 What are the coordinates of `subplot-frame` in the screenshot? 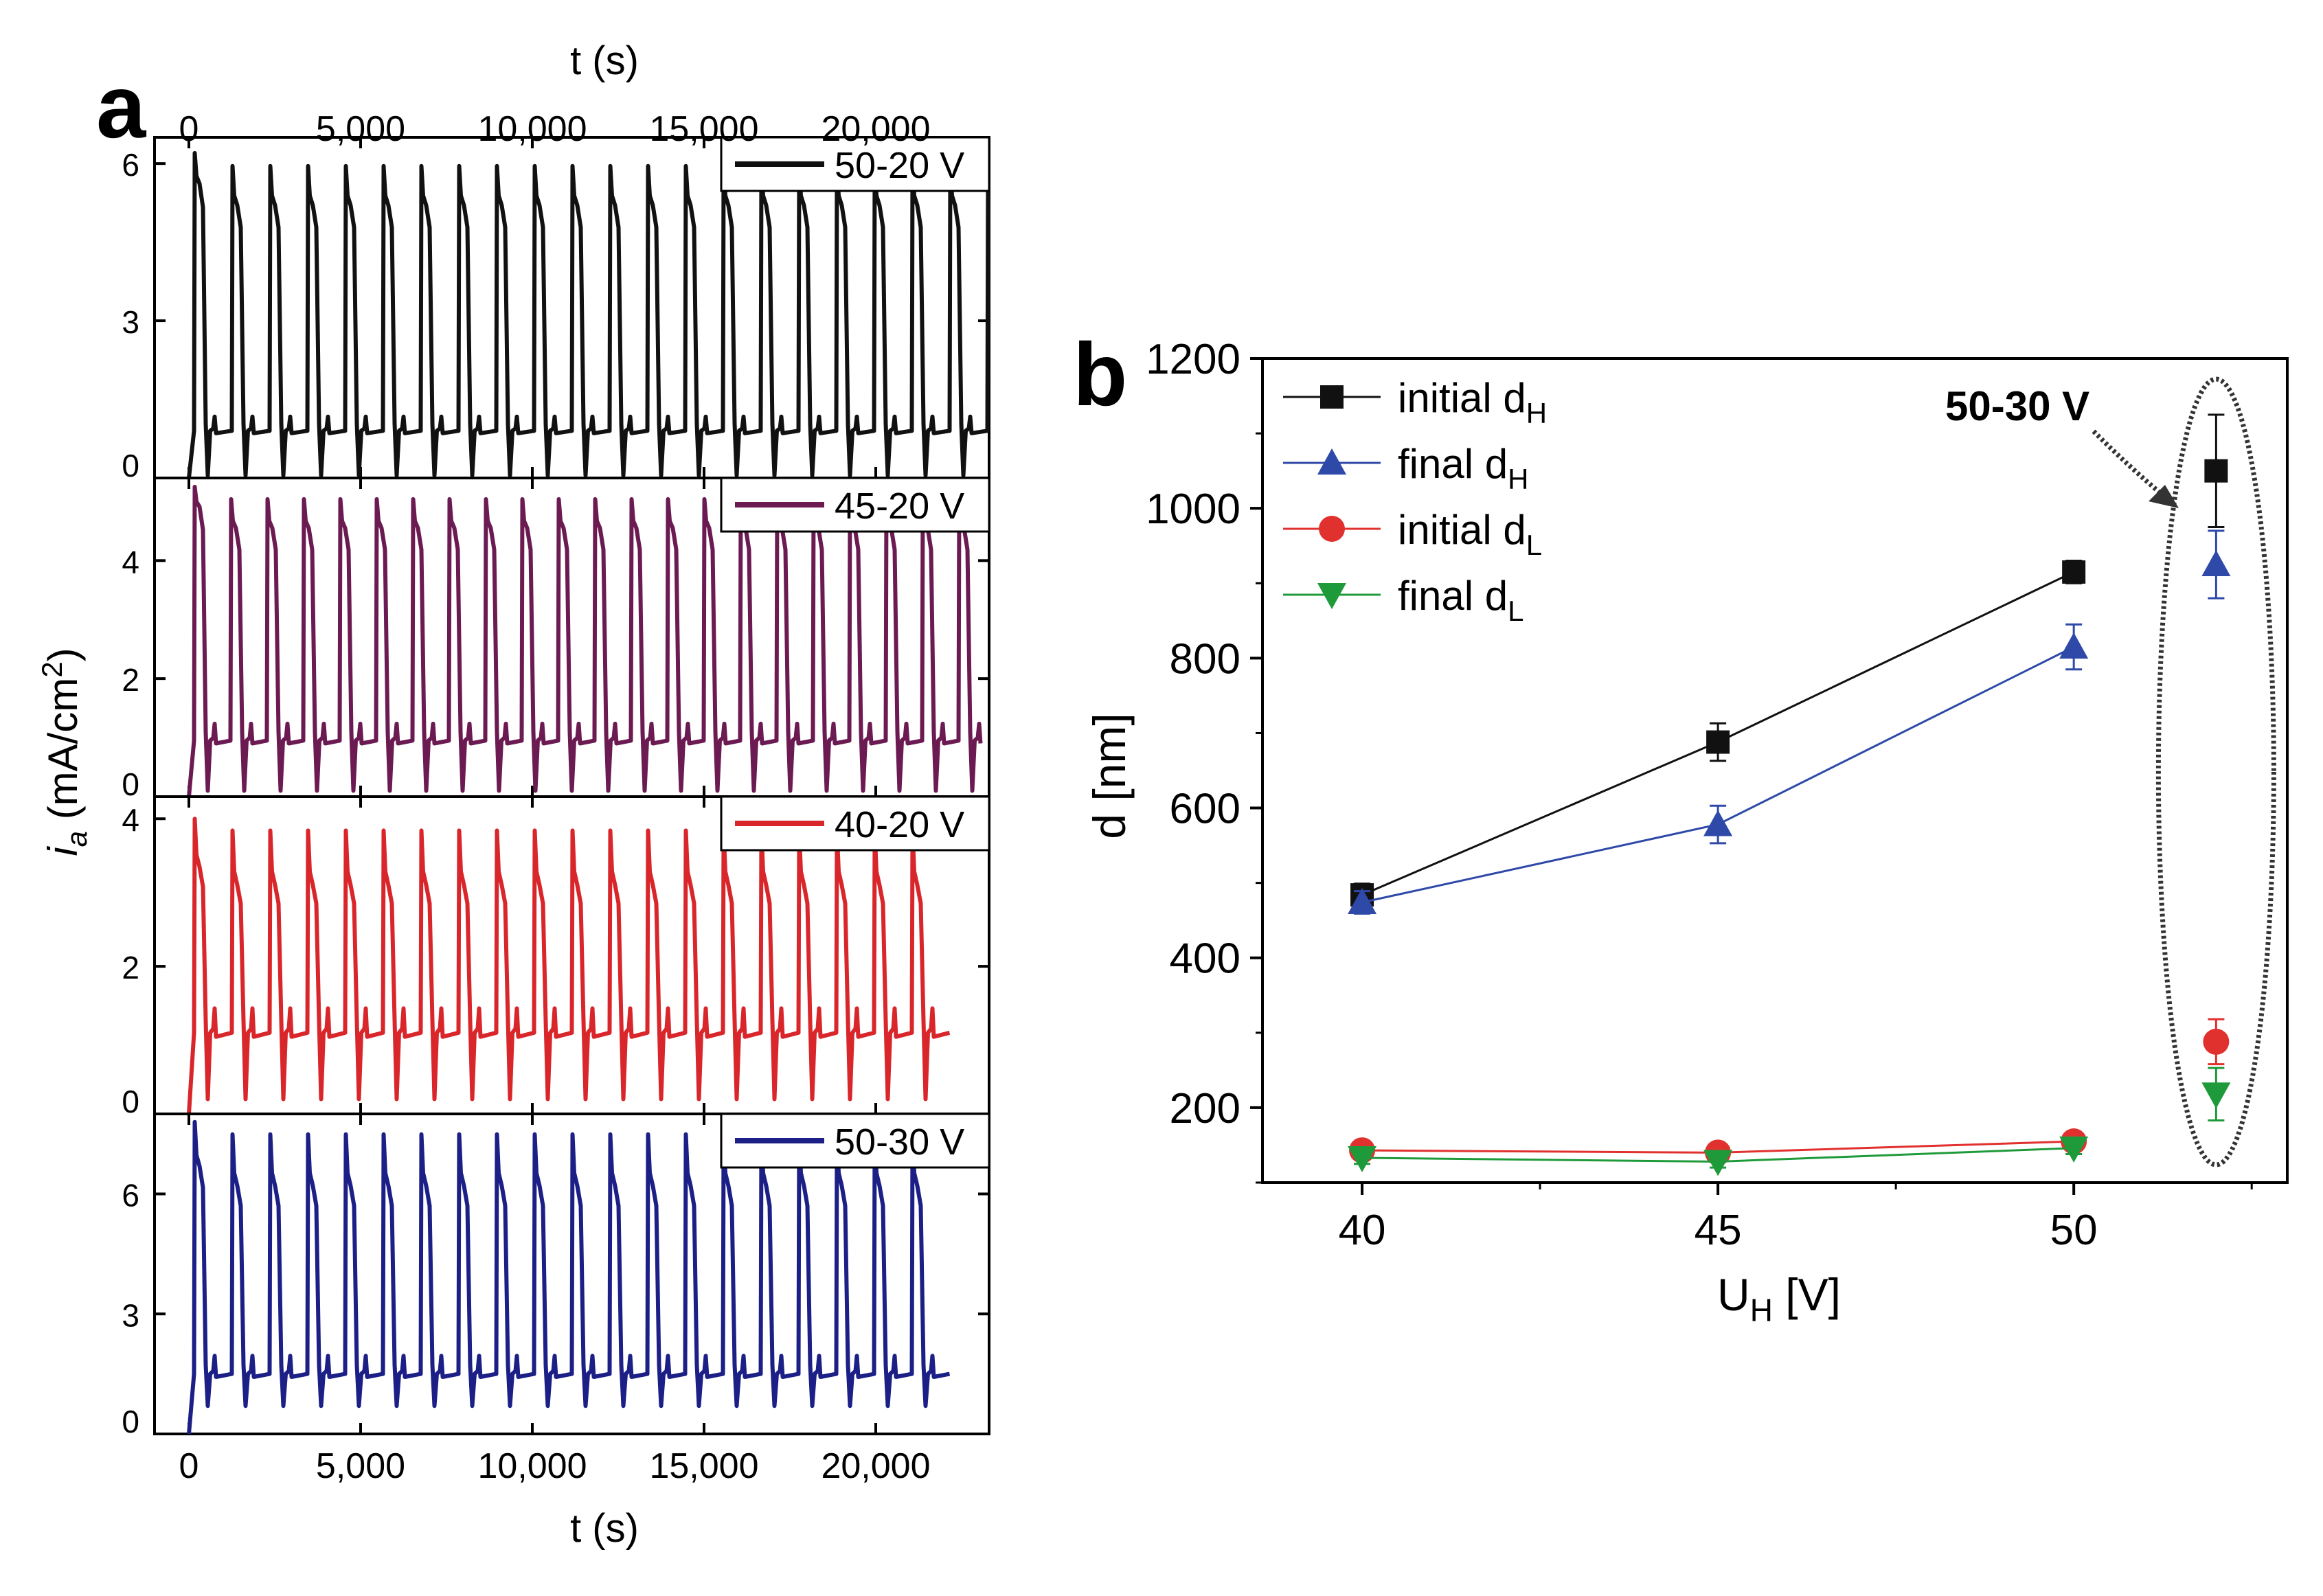 It's located at (572, 1274).